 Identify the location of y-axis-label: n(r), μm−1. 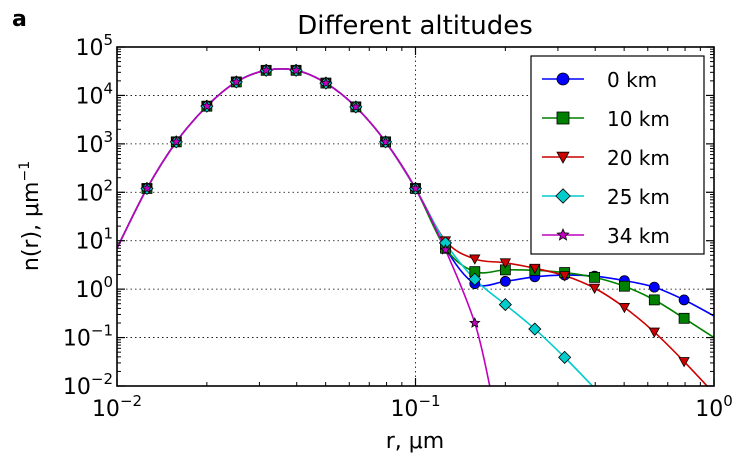
(30, 216).